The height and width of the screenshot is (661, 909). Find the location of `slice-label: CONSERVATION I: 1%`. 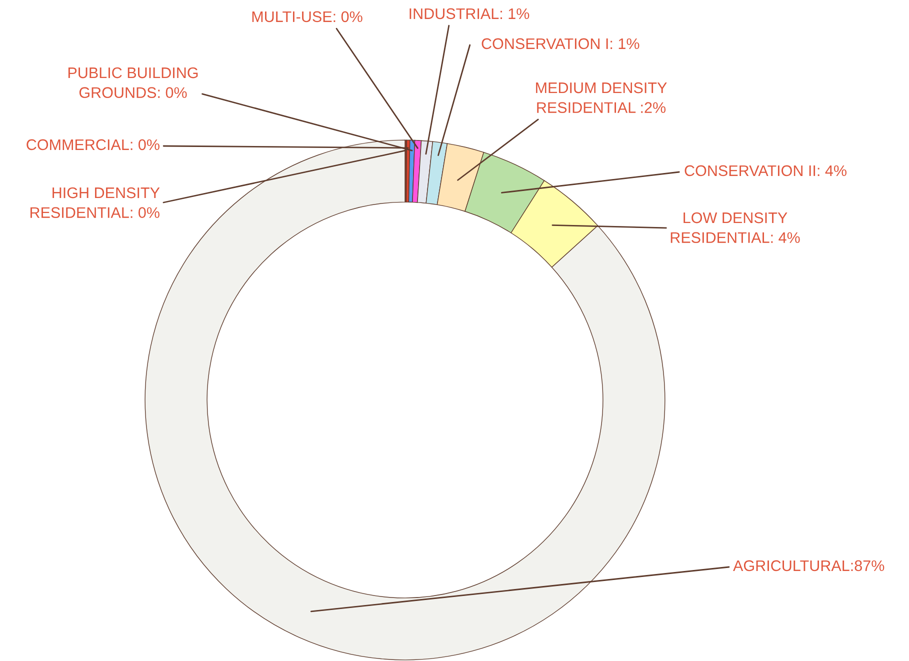

slice-label: CONSERVATION I: 1% is located at coordinates (561, 44).